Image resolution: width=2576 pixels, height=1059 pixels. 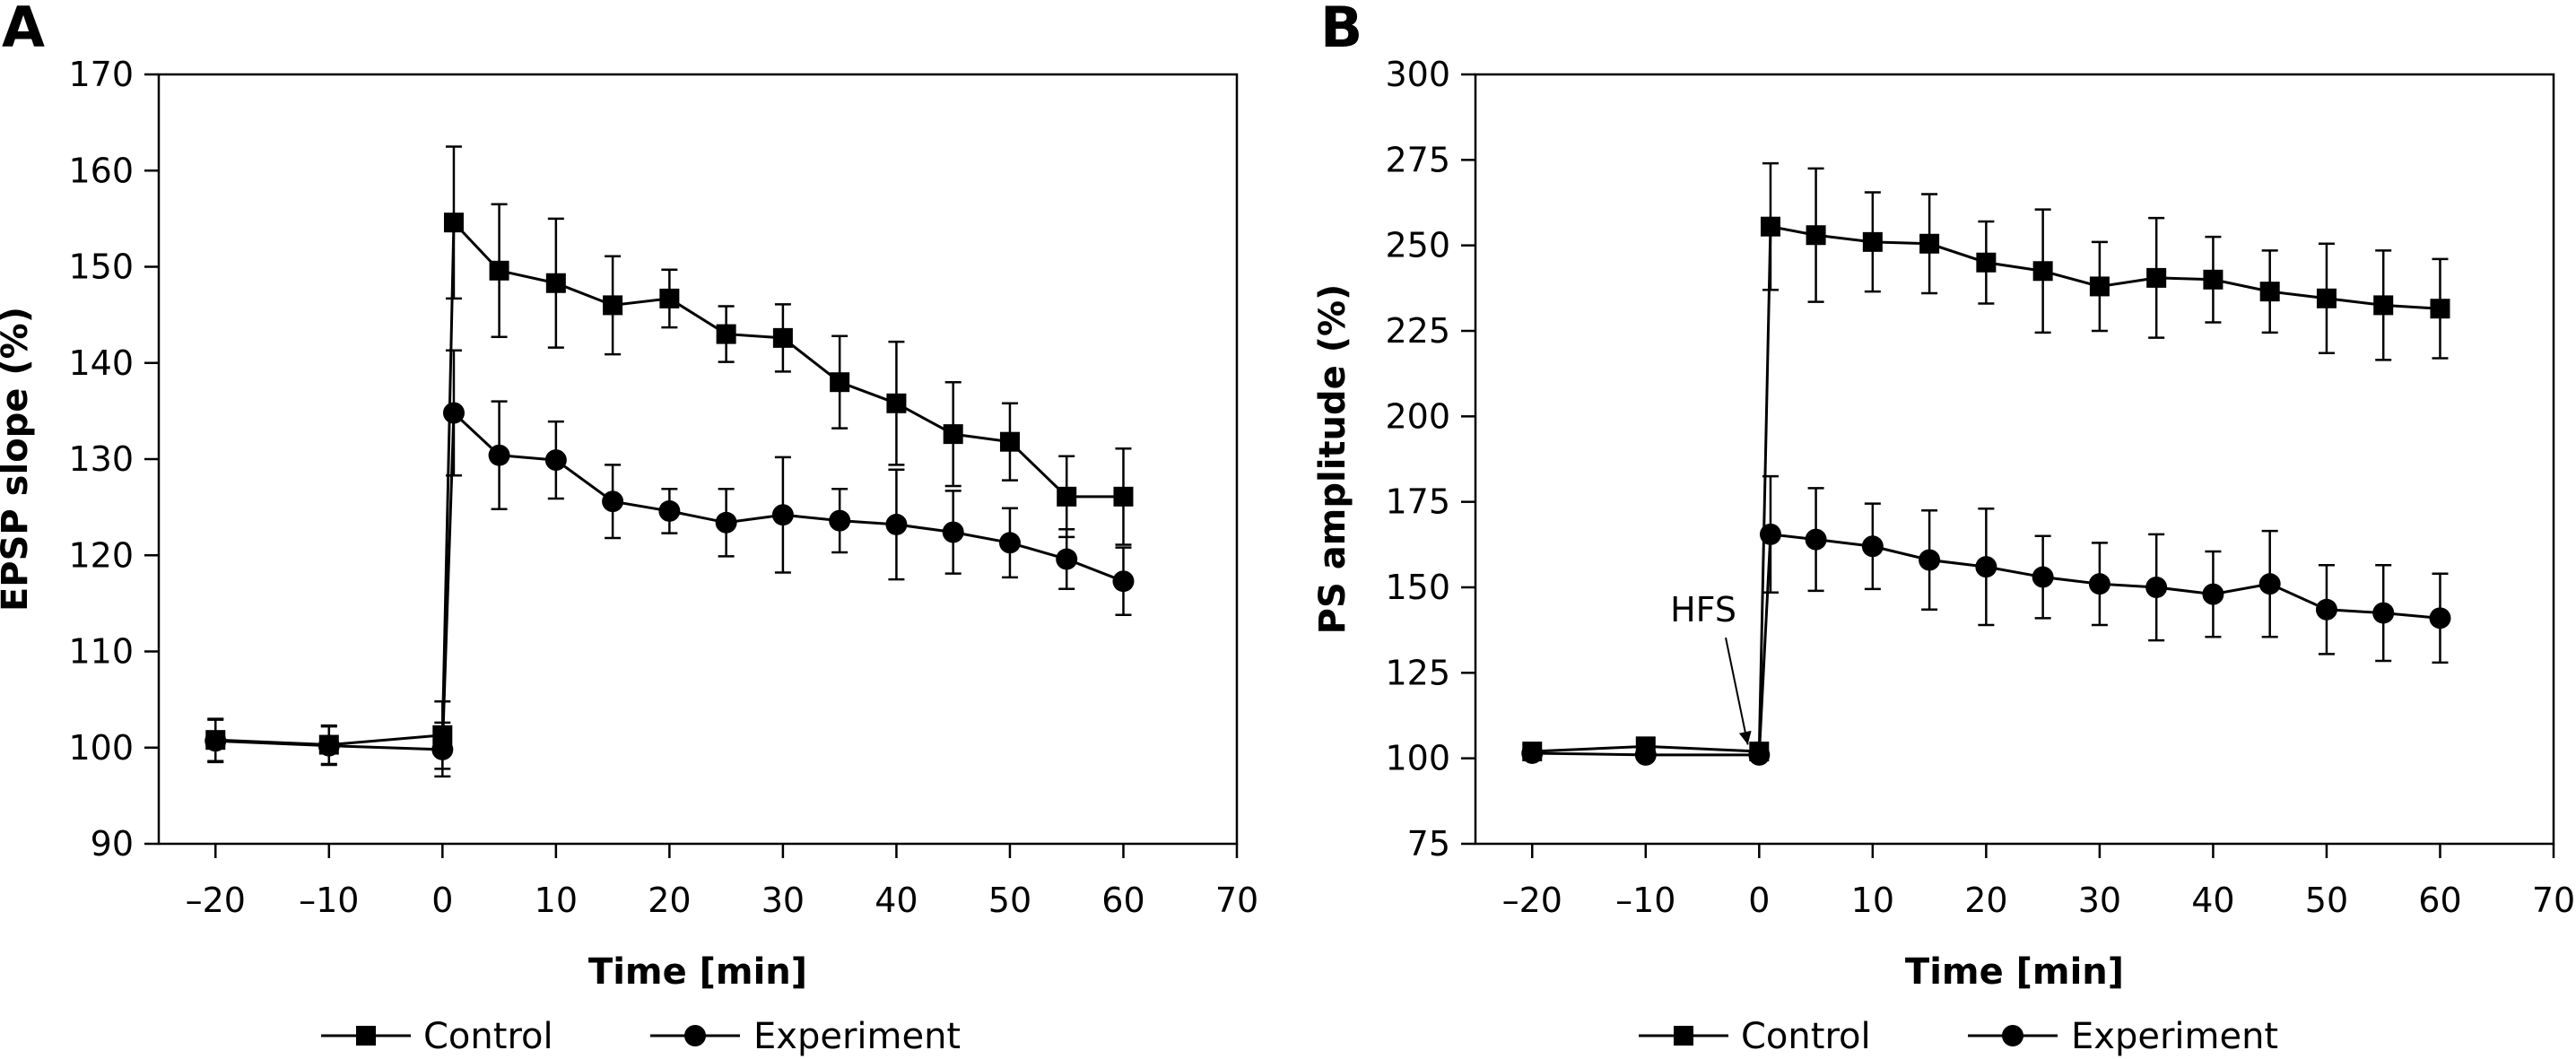 What do you see at coordinates (1417, 159) in the screenshot?
I see `y-tick-label: 275` at bounding box center [1417, 159].